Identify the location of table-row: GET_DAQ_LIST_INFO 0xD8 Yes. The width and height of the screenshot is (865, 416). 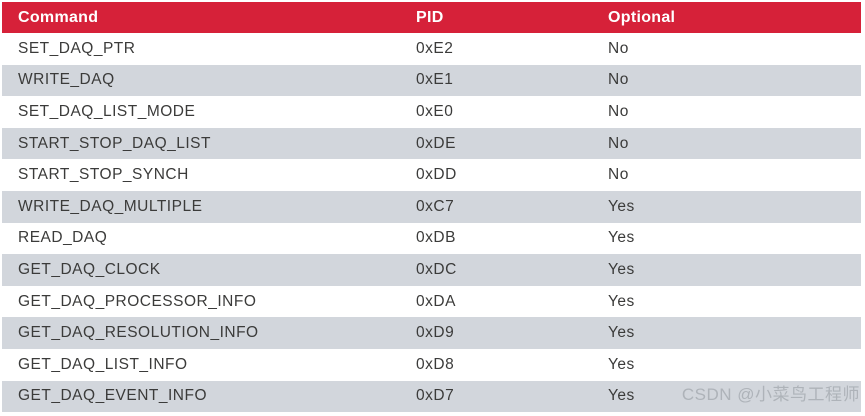
(431, 365).